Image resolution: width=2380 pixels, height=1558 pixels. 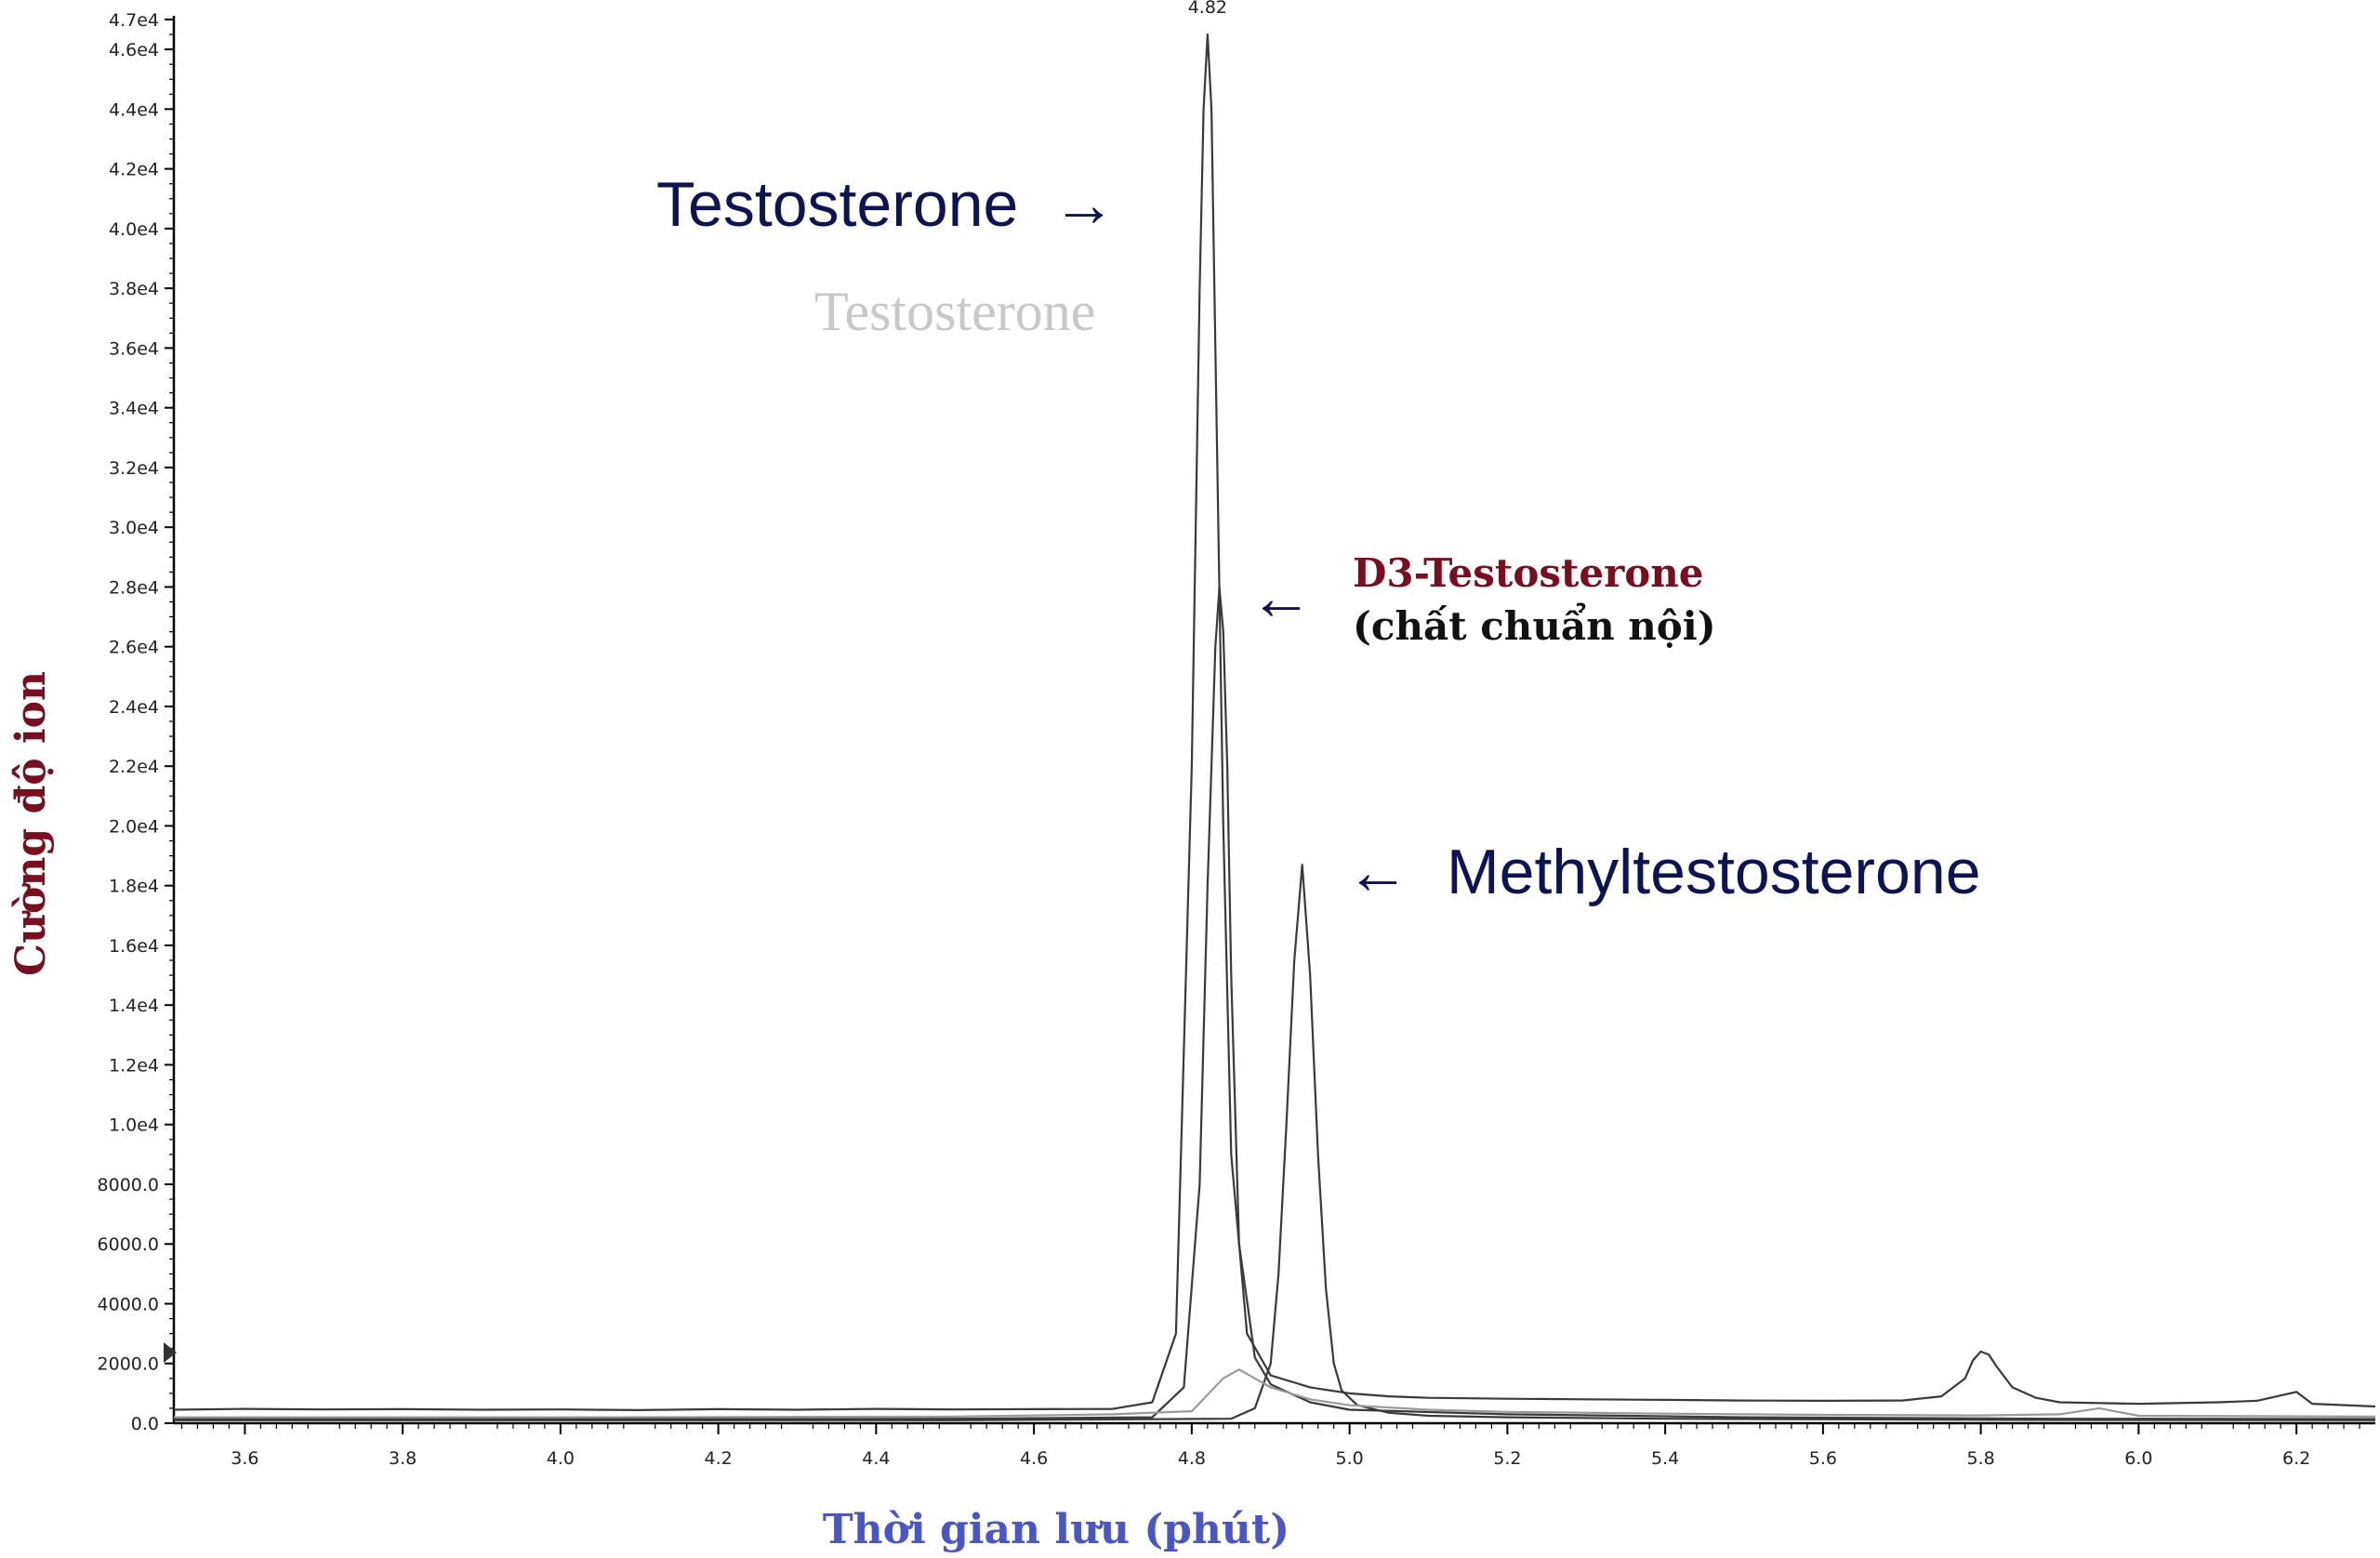 I want to click on annotation-testosterone-ghost-label: Testosterone, so click(x=954, y=312).